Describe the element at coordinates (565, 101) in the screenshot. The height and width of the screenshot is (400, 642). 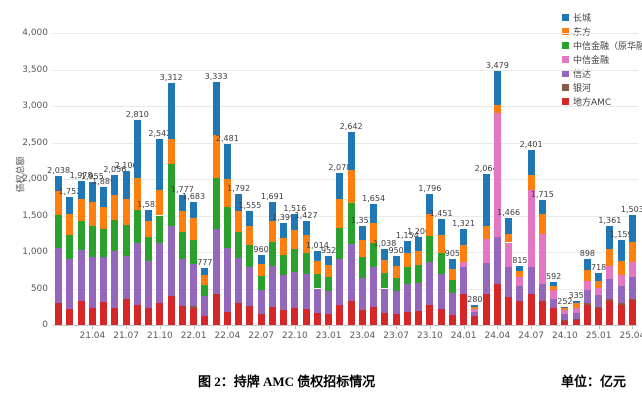
I see `legend-swatch-icon` at that location.